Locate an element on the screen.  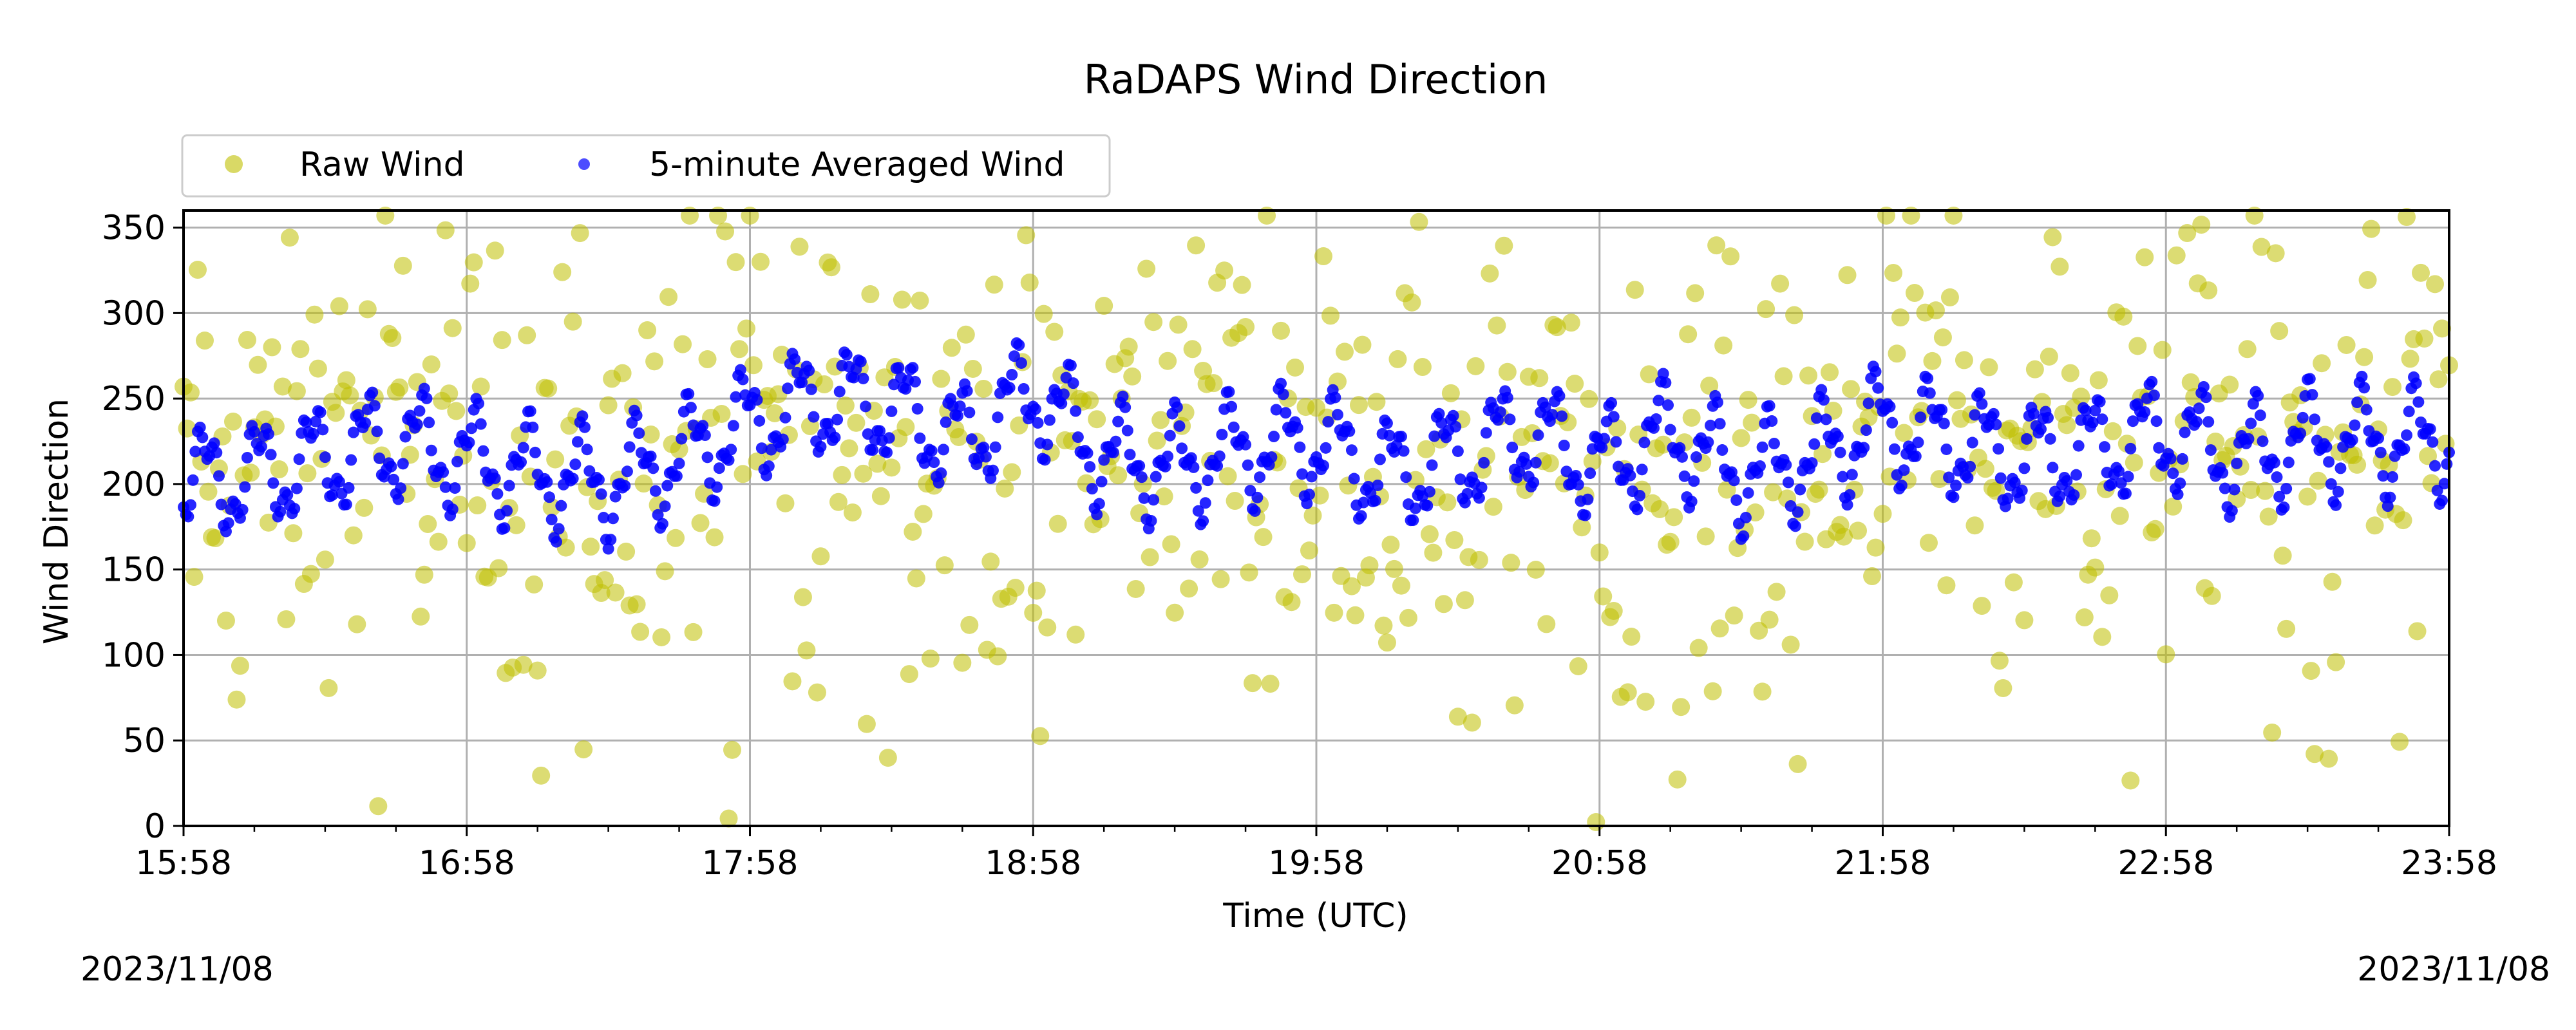
y-tick-label: 300 is located at coordinates (134, 314).